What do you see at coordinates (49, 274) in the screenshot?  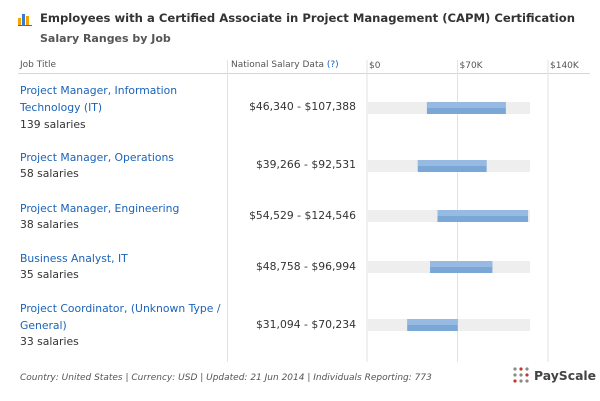 I see `salary-count: 35 salaries` at bounding box center [49, 274].